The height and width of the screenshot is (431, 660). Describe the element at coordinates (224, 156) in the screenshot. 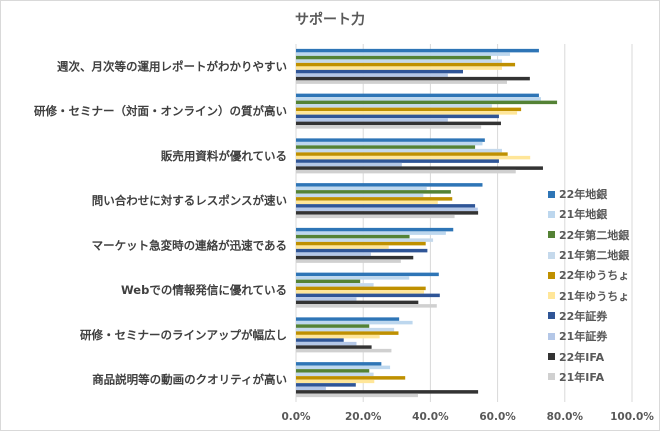

I see `category-label: 販売用資料が優れている` at that location.